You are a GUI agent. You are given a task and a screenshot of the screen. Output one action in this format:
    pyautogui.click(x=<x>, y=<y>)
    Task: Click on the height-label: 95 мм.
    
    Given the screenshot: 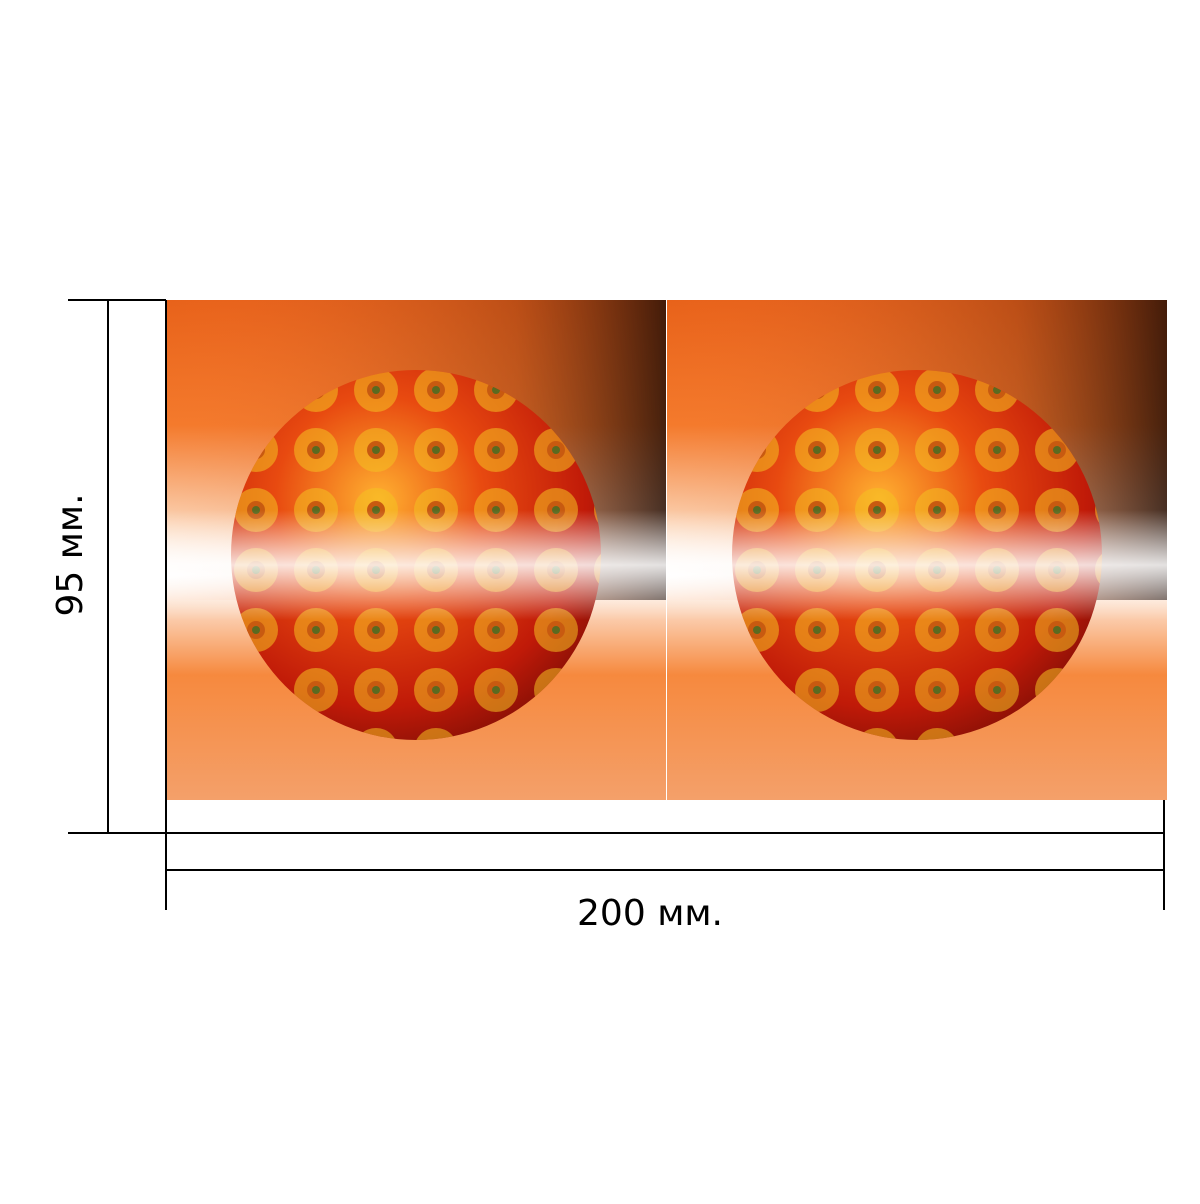 What is the action you would take?
    pyautogui.click(x=70, y=554)
    